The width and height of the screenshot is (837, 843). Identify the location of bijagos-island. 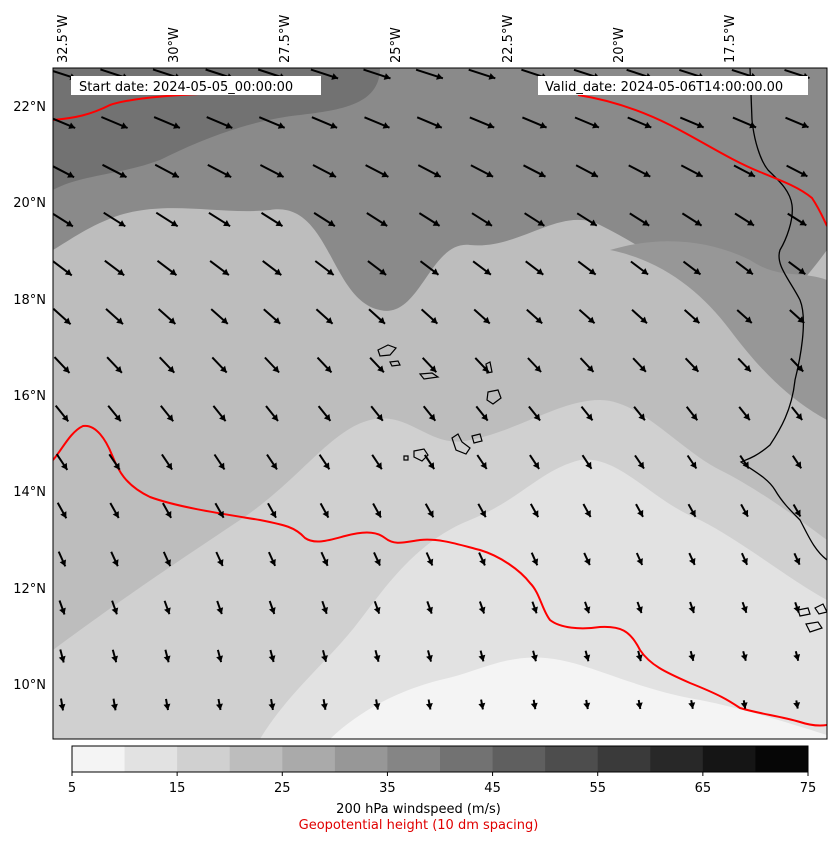
(820, 609).